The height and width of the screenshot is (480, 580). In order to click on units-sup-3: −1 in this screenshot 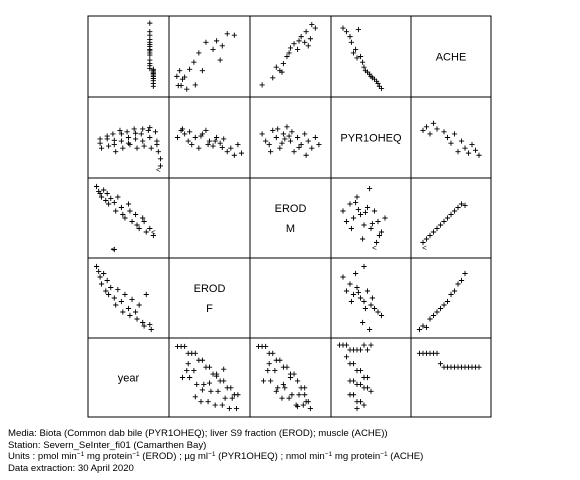, I will do `click(212, 455)`.